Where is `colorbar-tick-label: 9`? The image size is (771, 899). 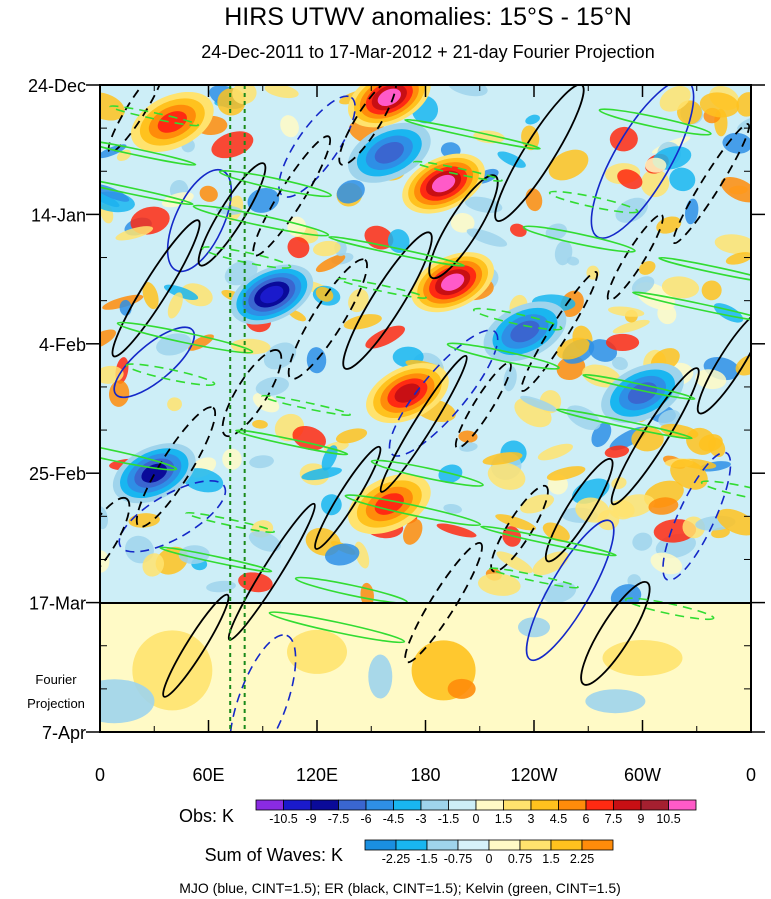 colorbar-tick-label: 9 is located at coordinates (641, 819).